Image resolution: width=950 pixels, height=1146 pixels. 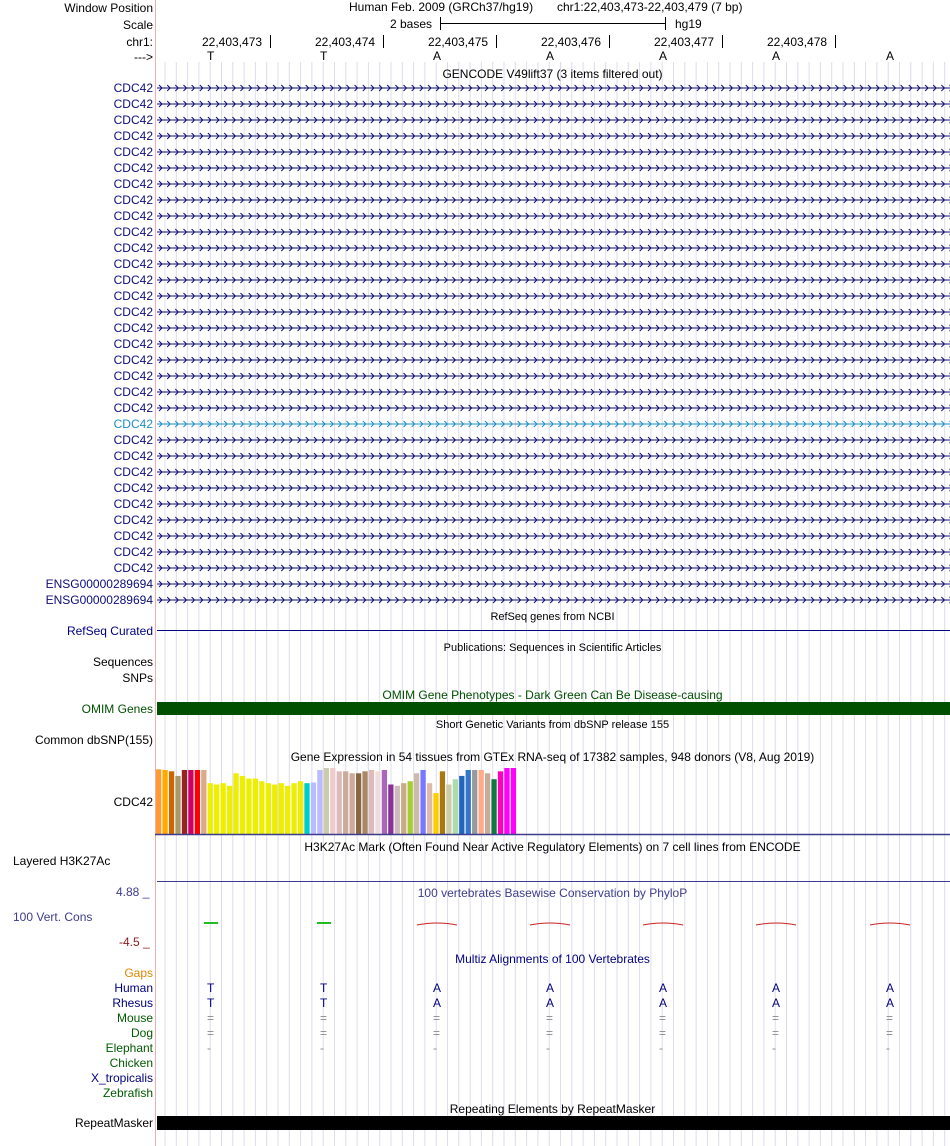 I want to click on multiz-base: -, so click(x=322, y=1048).